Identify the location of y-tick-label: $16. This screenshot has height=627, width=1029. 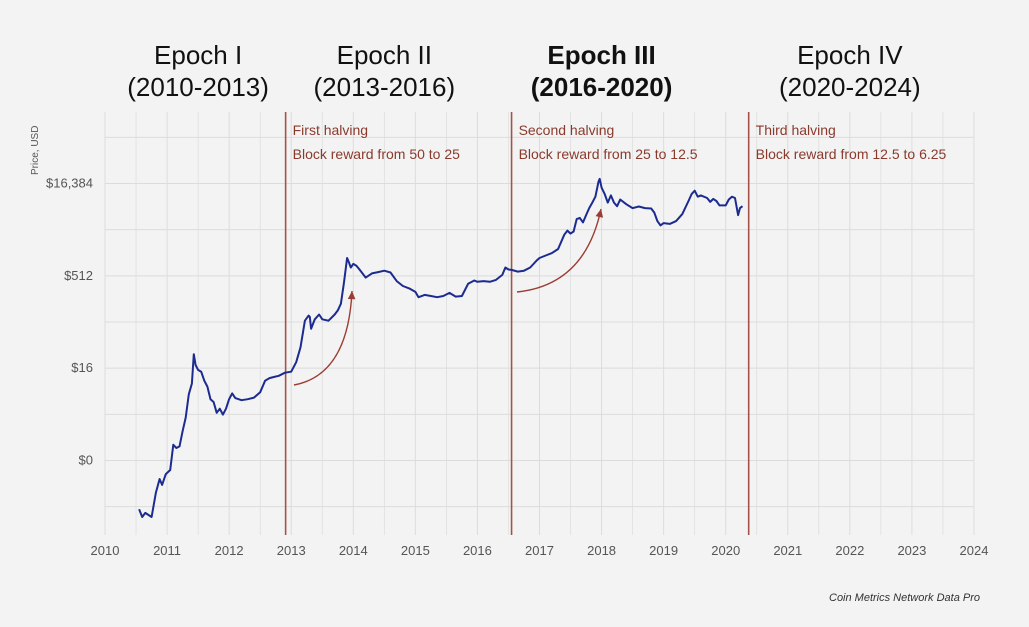
(82, 367).